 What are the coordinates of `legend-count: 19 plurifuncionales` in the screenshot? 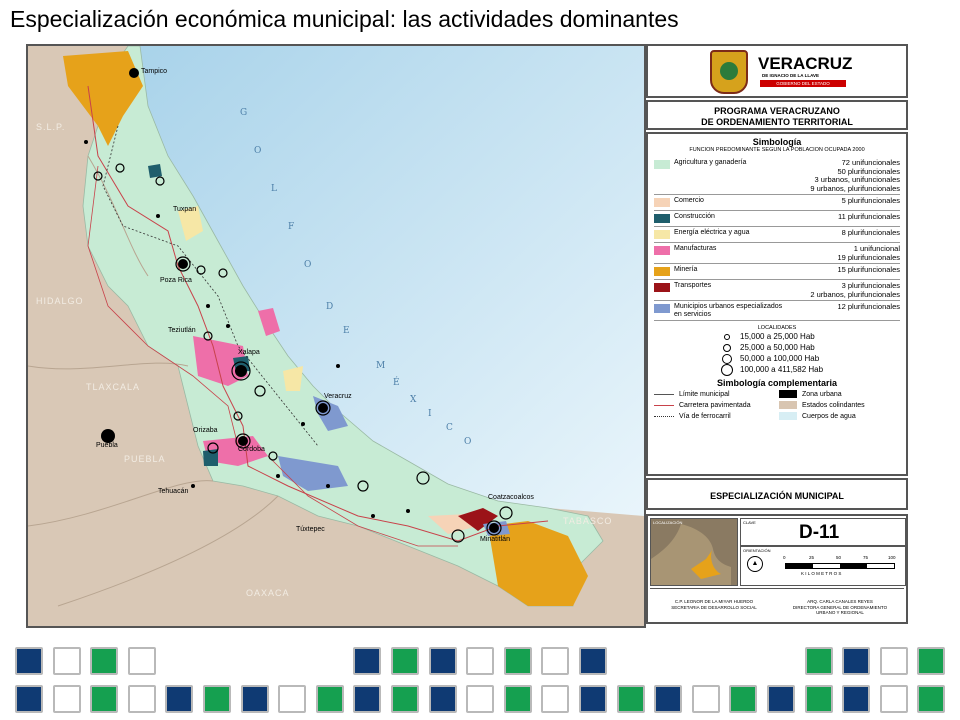 It's located at (868, 257).